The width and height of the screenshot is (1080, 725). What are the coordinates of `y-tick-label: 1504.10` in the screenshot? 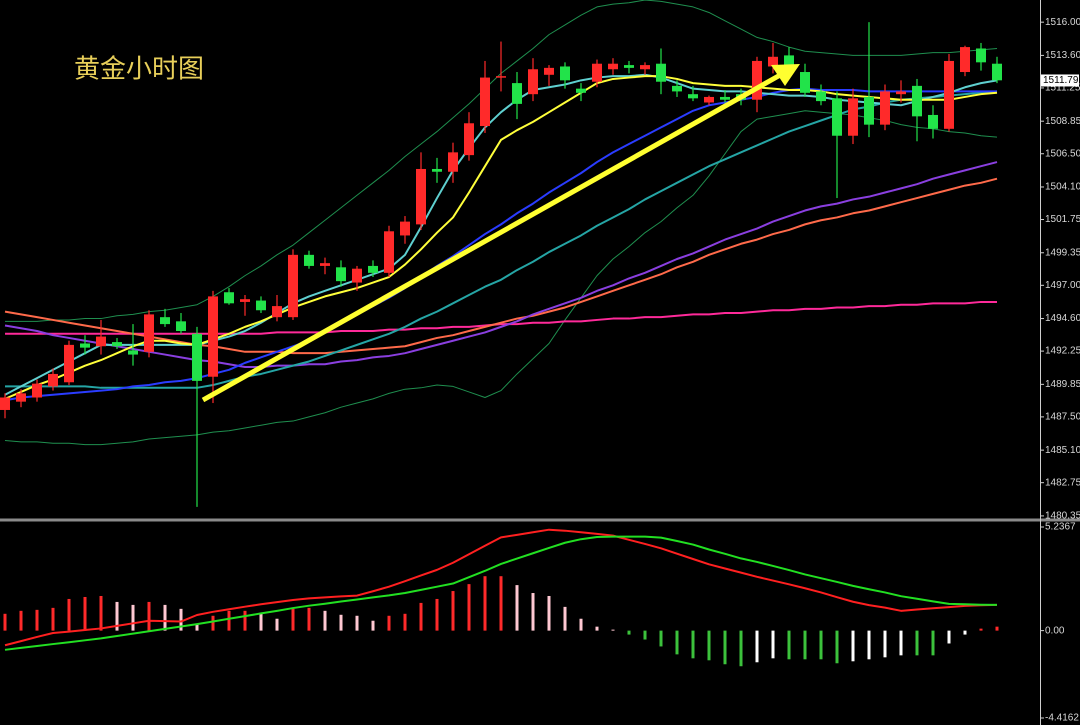 It's located at (1062, 187).